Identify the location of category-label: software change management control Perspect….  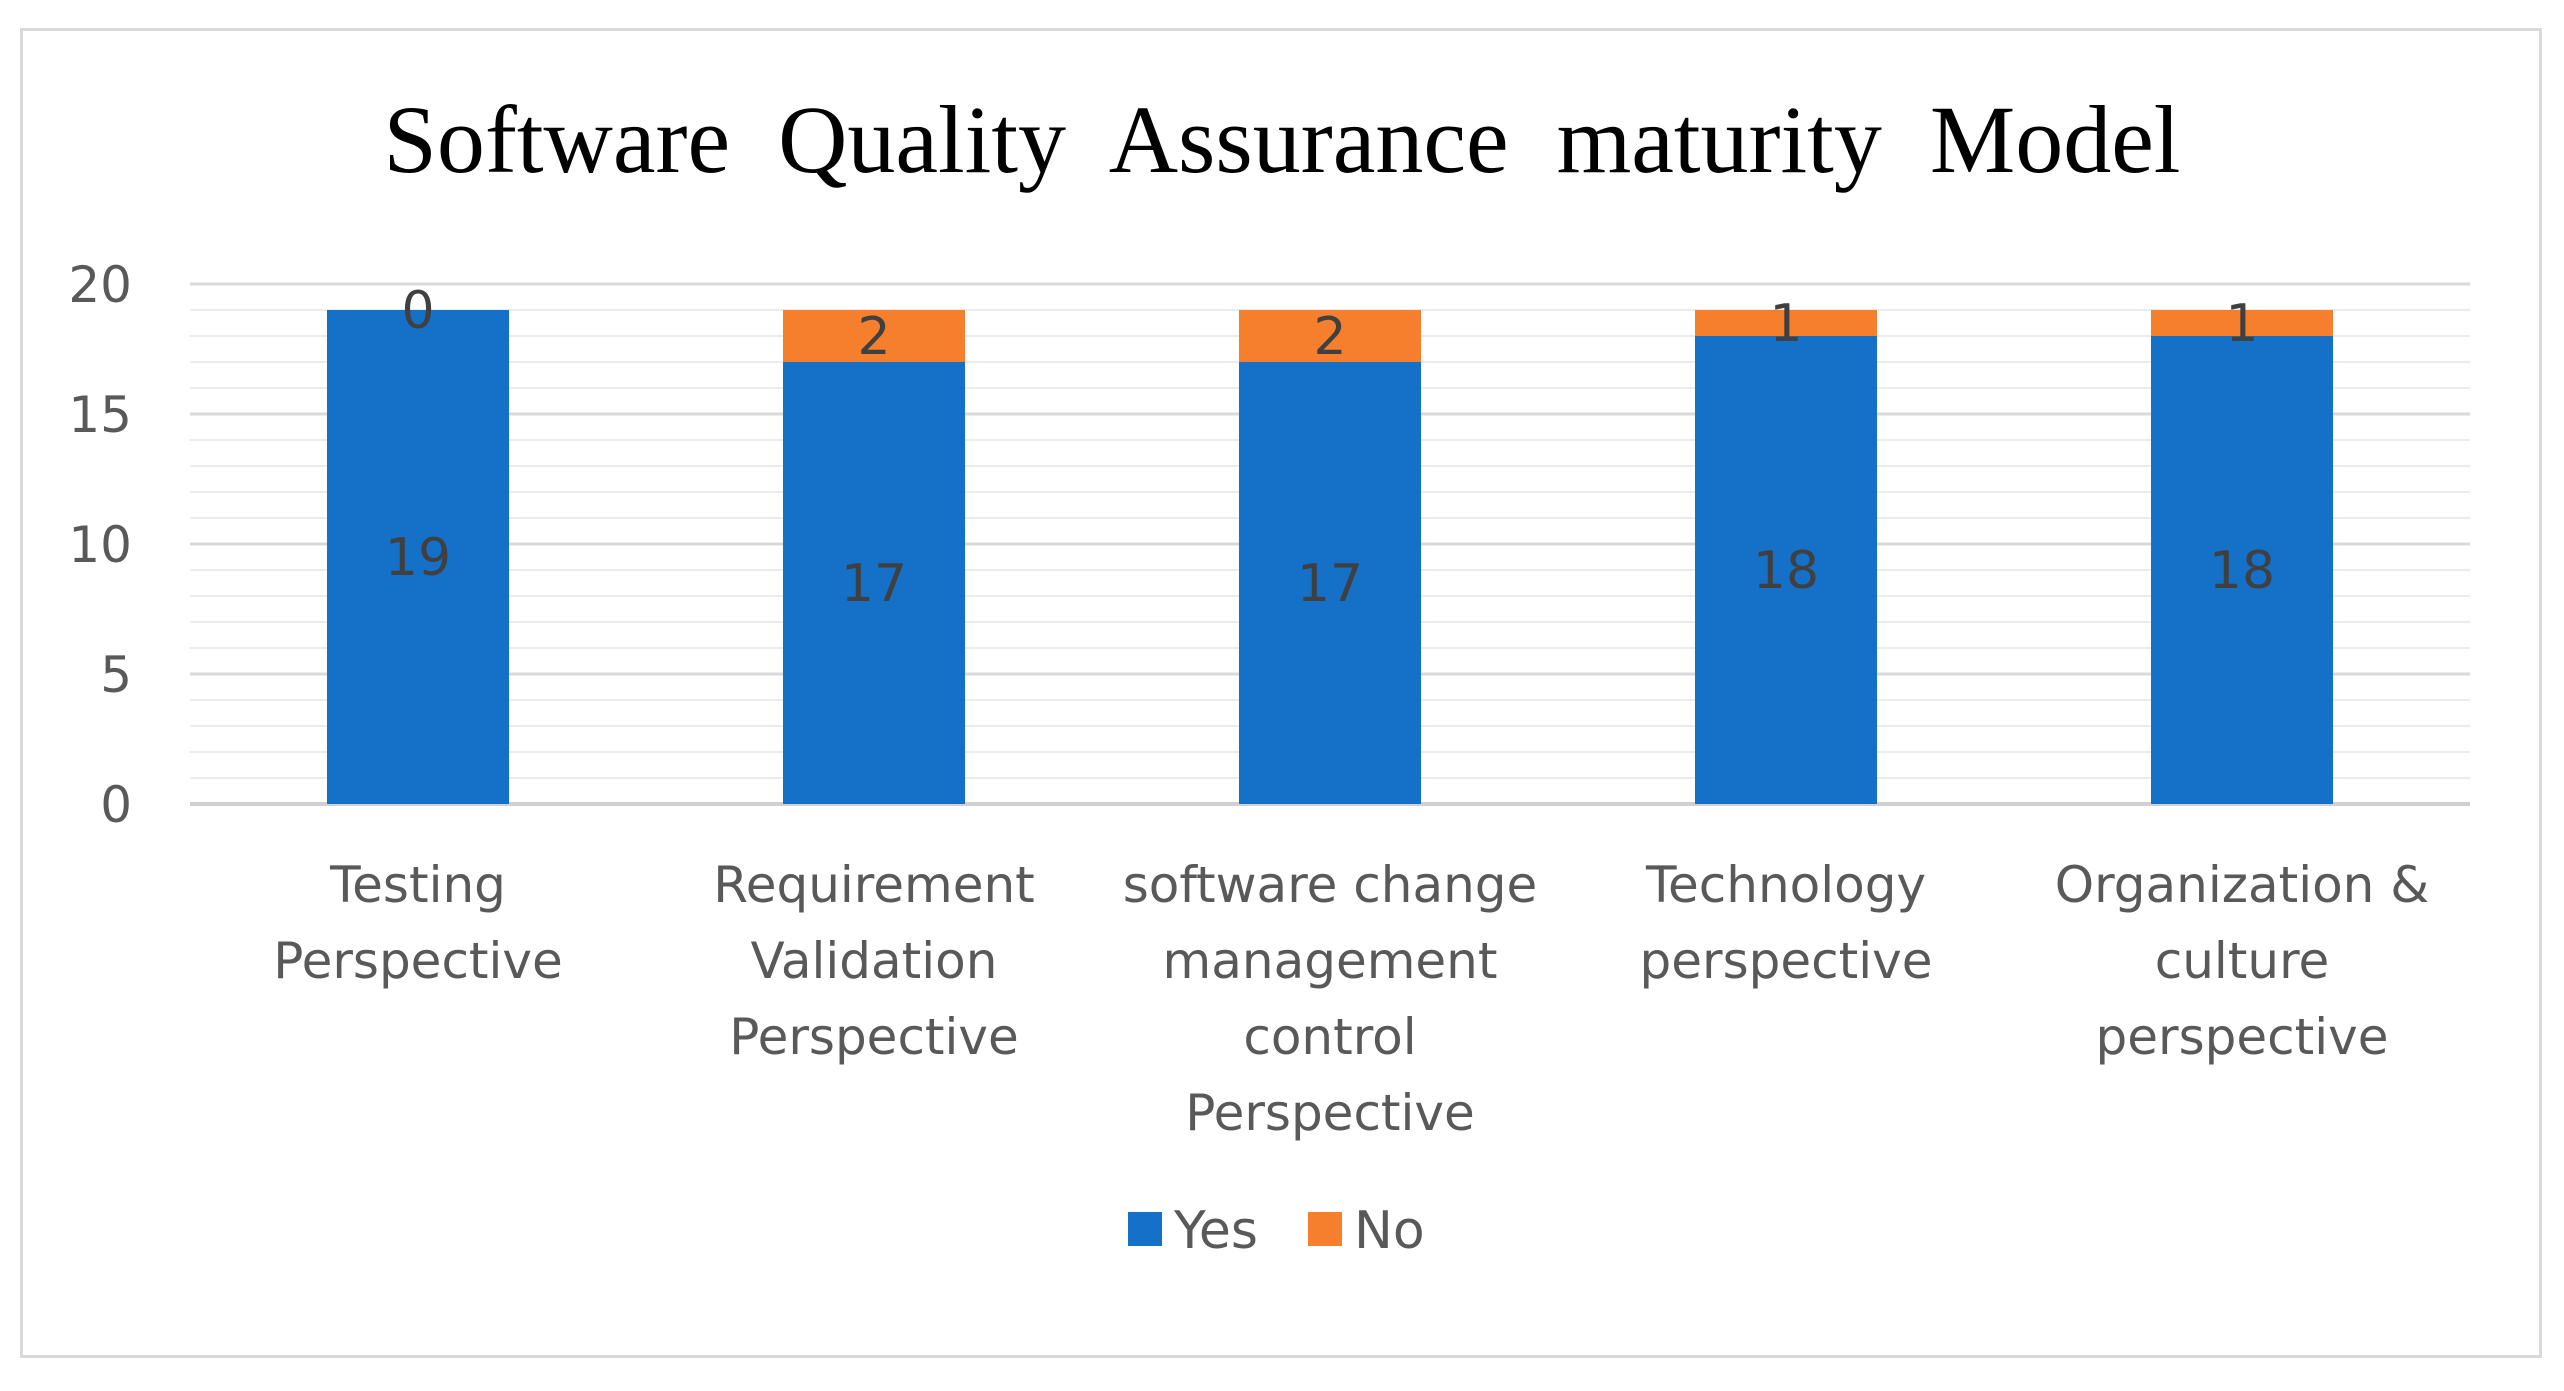
(1330, 999).